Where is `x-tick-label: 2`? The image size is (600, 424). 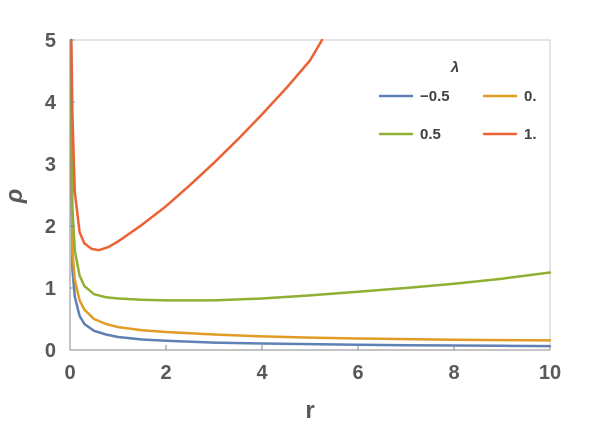
x-tick-label: 2 is located at coordinates (165, 373).